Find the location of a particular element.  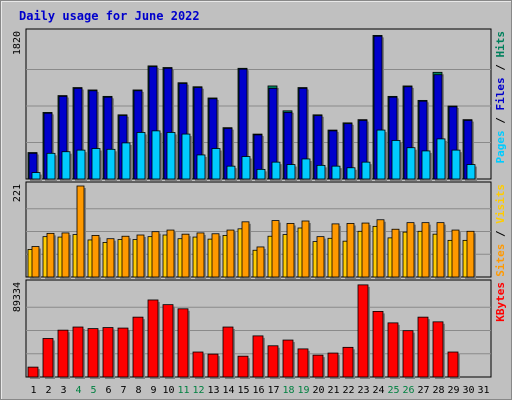

x-tick-label-day-5: 5 is located at coordinates (93, 390).